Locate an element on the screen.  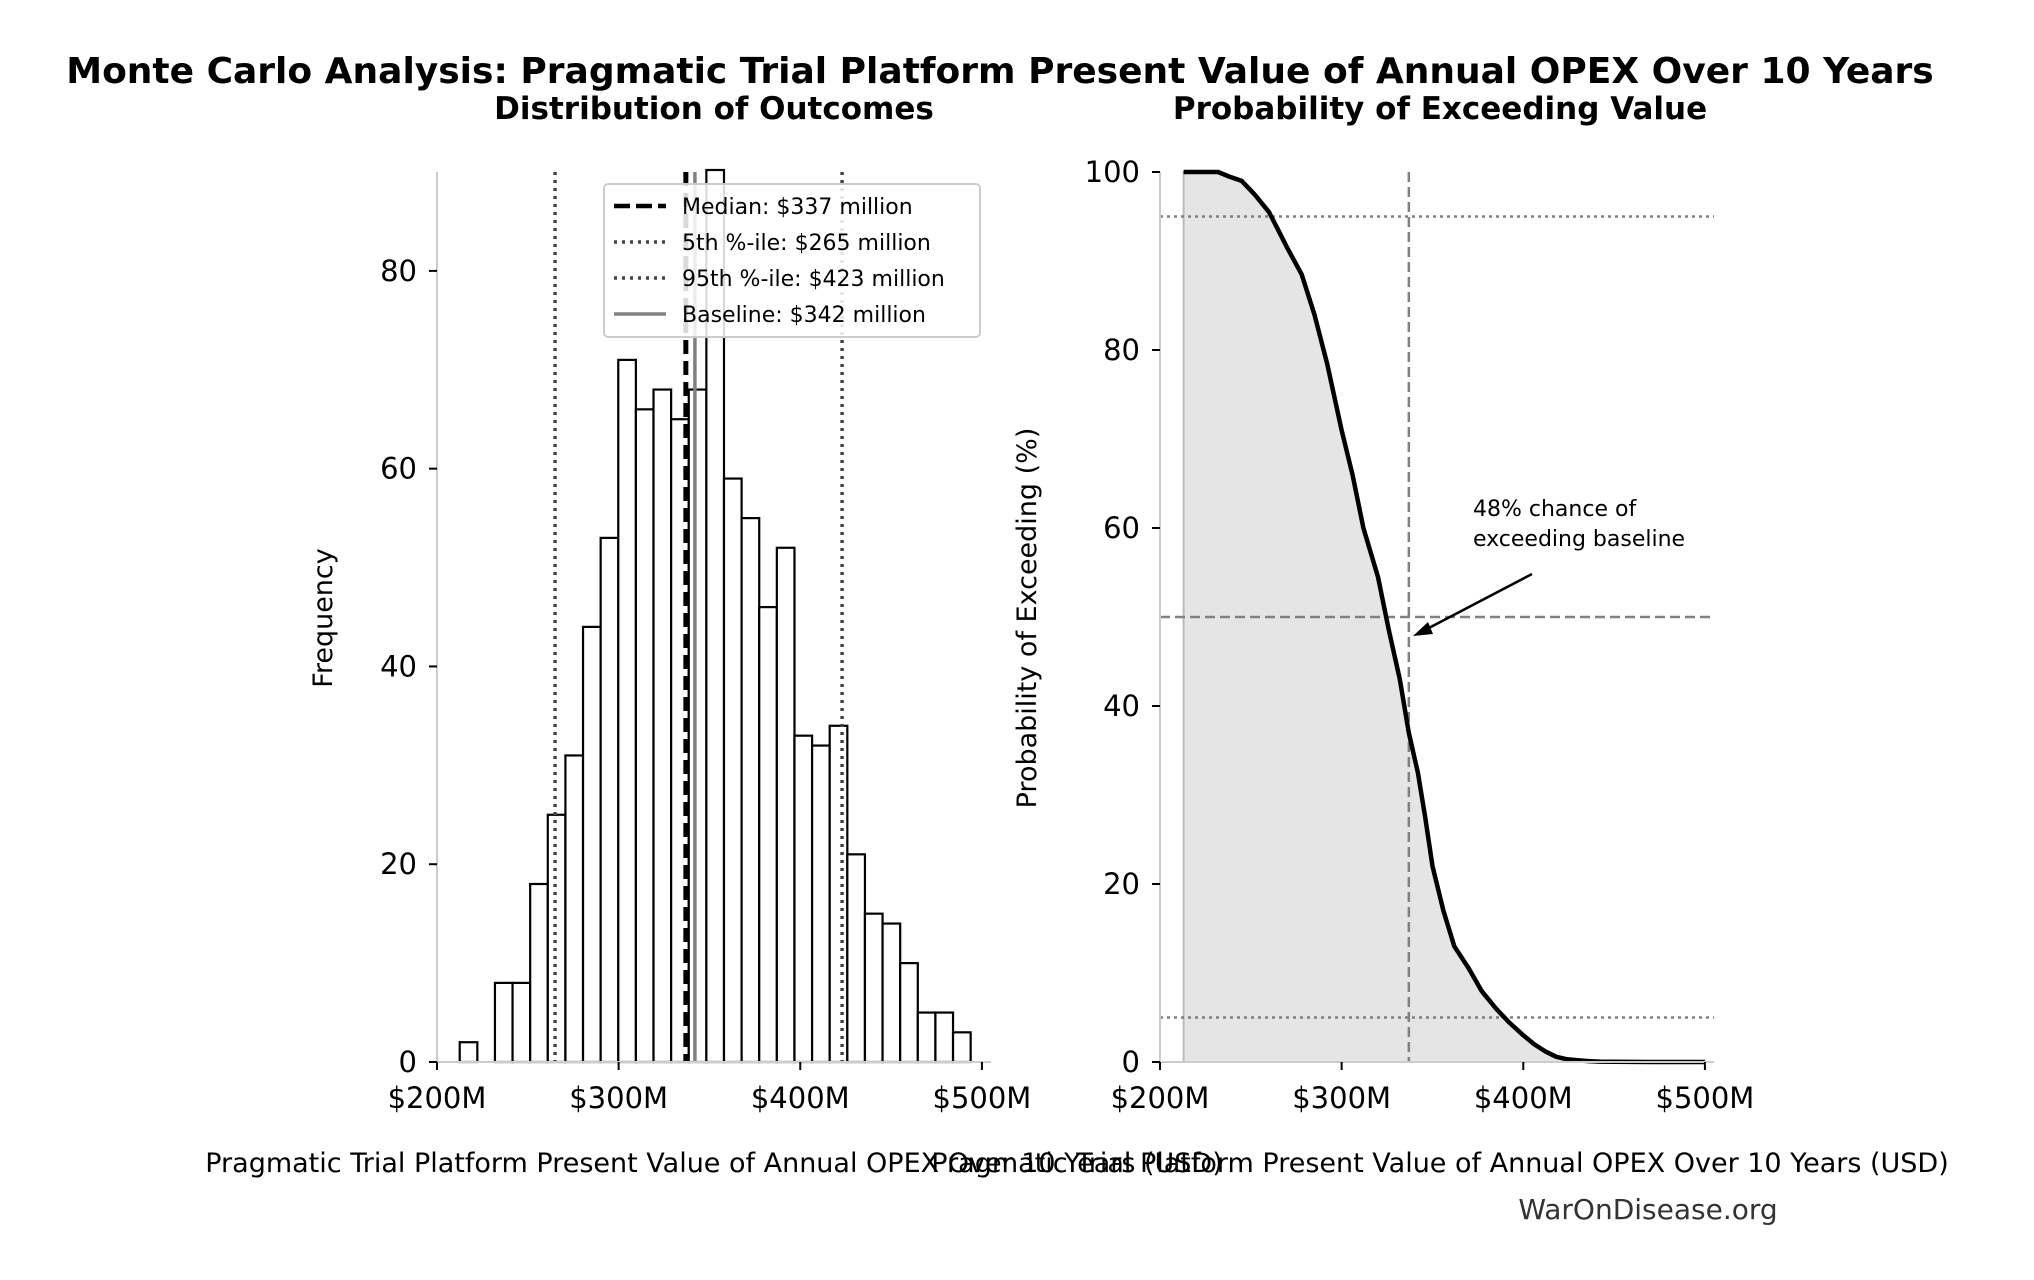
histogram-y-tick-label: 80 is located at coordinates (398, 271).